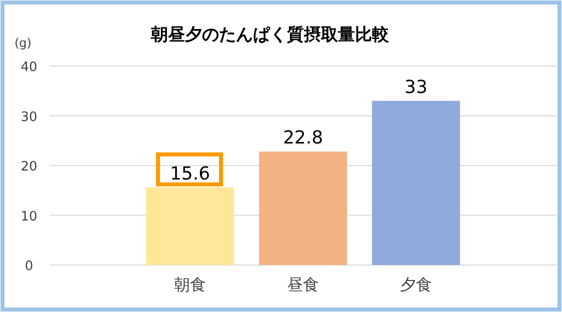  I want to click on x-tick-label: 朝食, so click(190, 284).